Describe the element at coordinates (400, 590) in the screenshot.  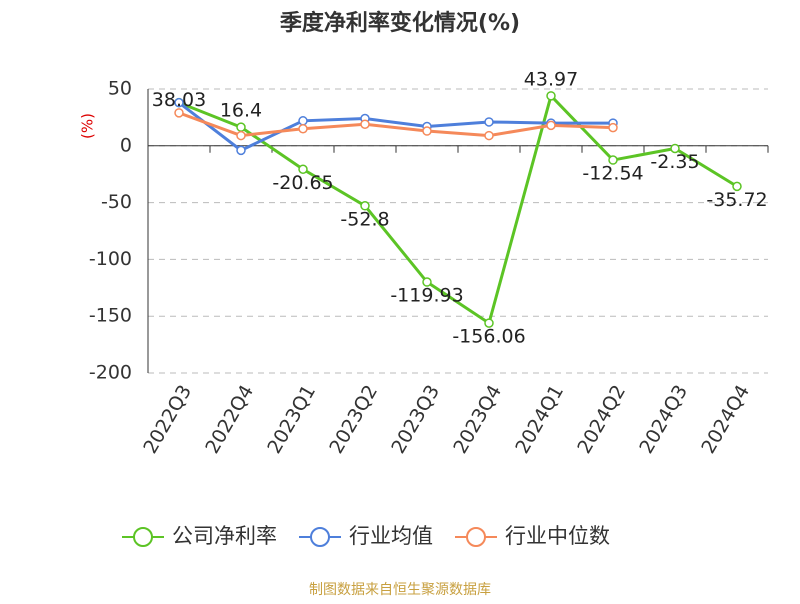
I see `source-note: 制图数据来自恒生聚源数据库` at that location.